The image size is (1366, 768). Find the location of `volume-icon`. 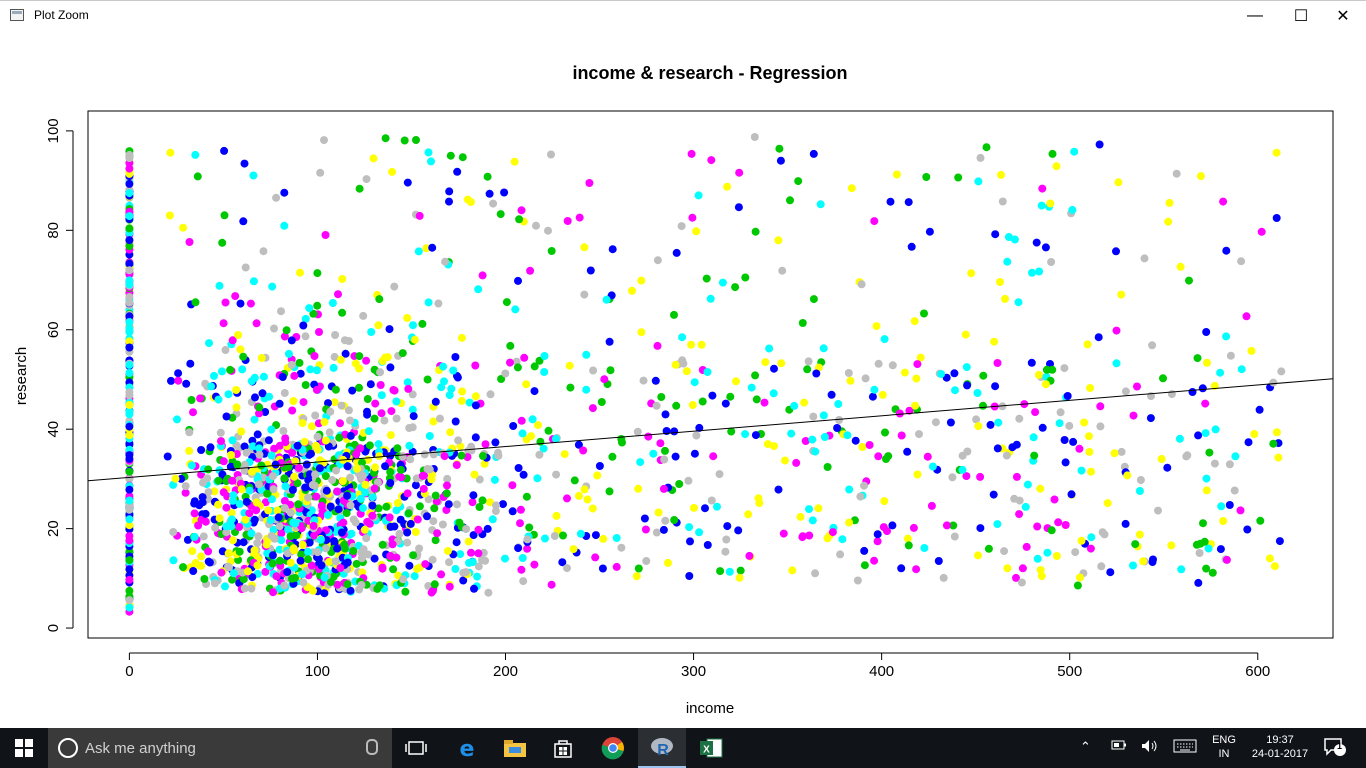

volume-icon is located at coordinates (1151, 747).